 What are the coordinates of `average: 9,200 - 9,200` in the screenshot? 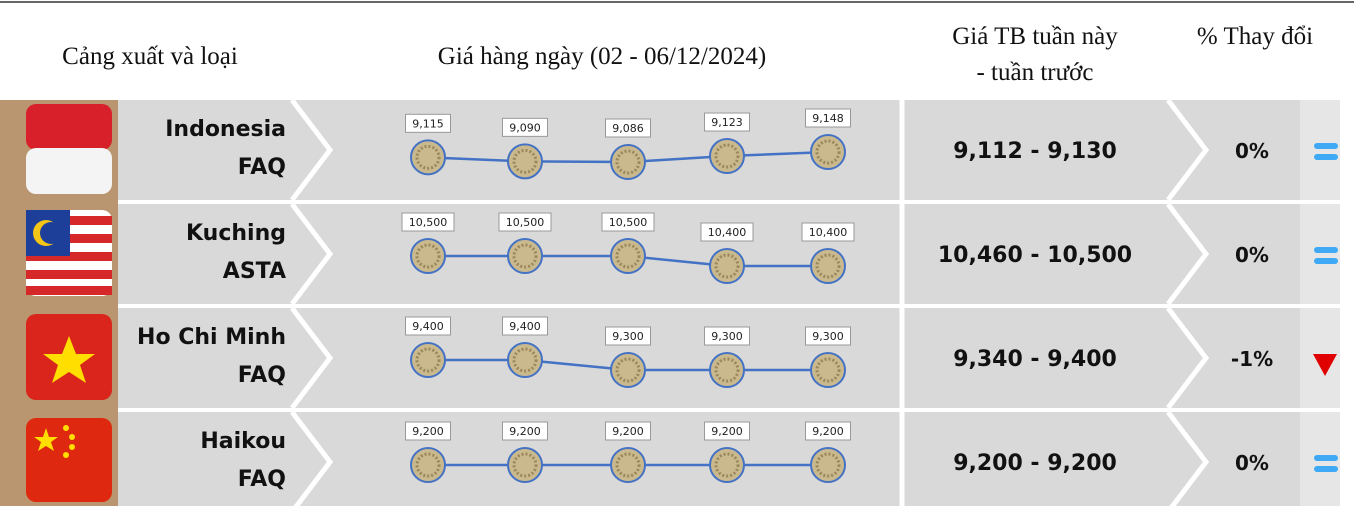 It's located at (1035, 463).